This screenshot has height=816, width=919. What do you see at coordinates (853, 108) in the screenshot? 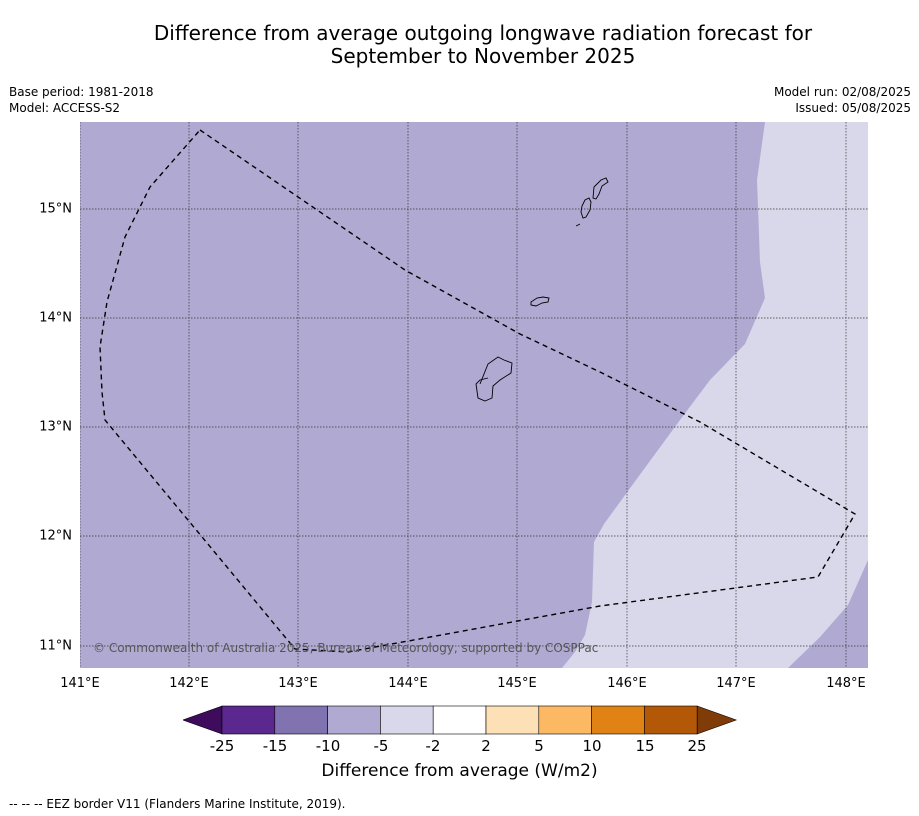
I see `issued-date: Issued: 05/08/2025` at bounding box center [853, 108].